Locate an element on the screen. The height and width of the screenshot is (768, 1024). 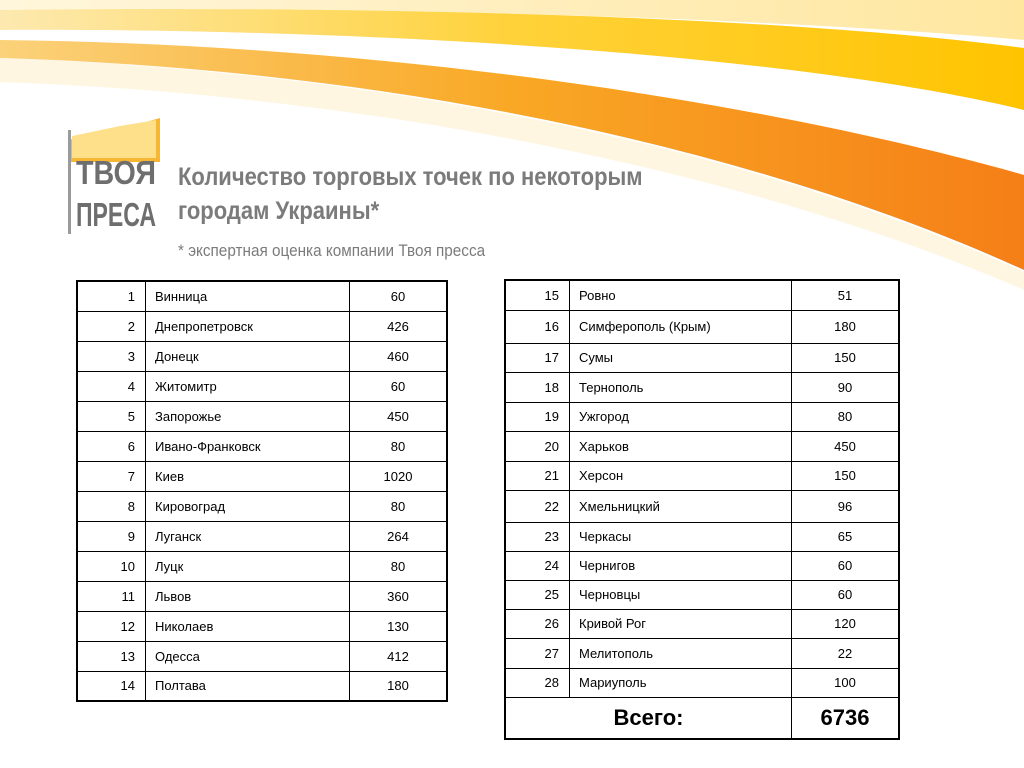
table-row: 7 Киев 1020 is located at coordinates (262, 476).